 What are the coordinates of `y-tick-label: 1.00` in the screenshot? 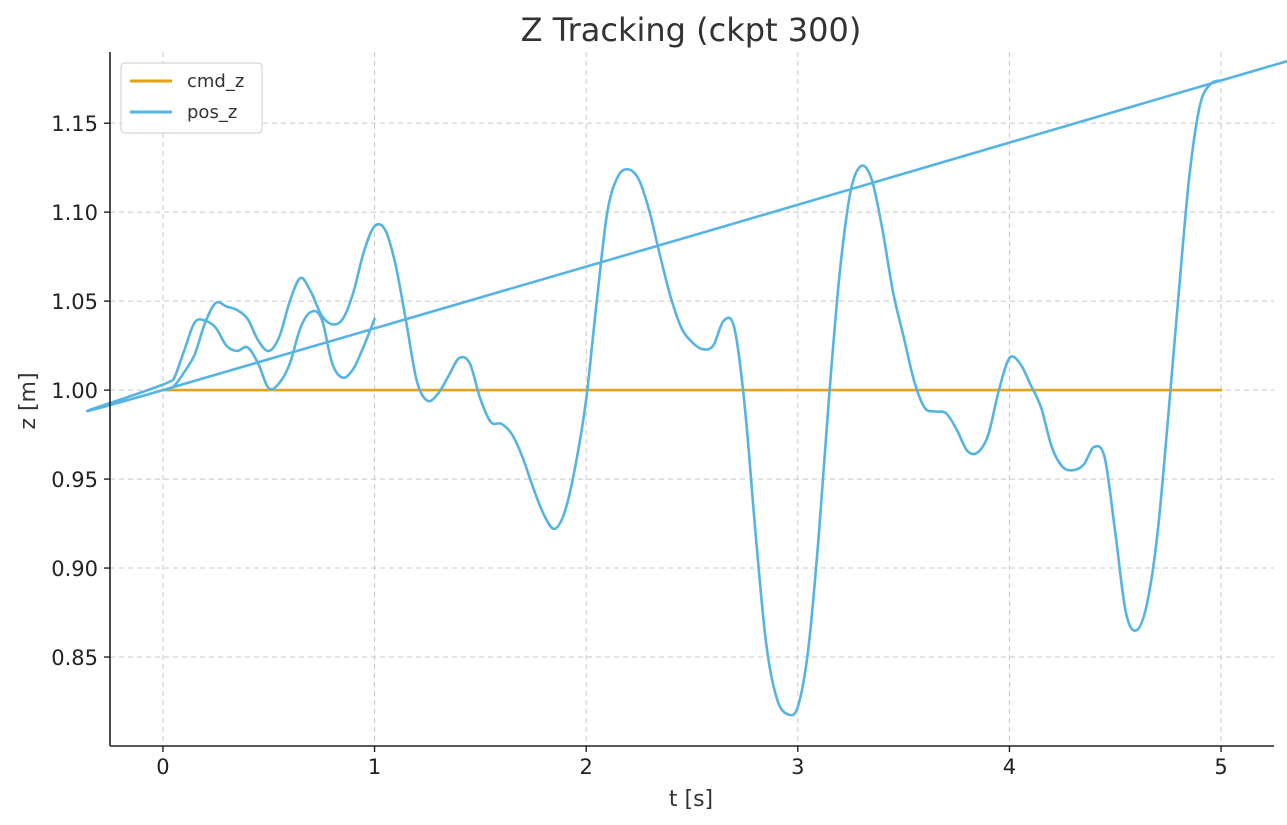 It's located at (74, 391).